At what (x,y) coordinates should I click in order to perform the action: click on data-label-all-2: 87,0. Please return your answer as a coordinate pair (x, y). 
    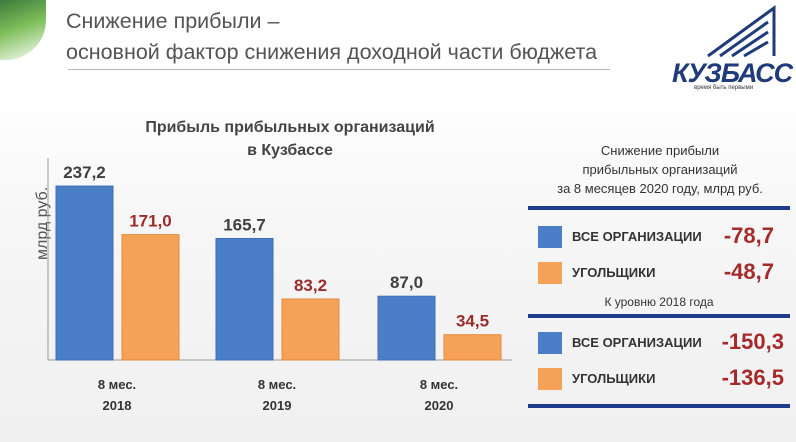
    Looking at the image, I should click on (406, 282).